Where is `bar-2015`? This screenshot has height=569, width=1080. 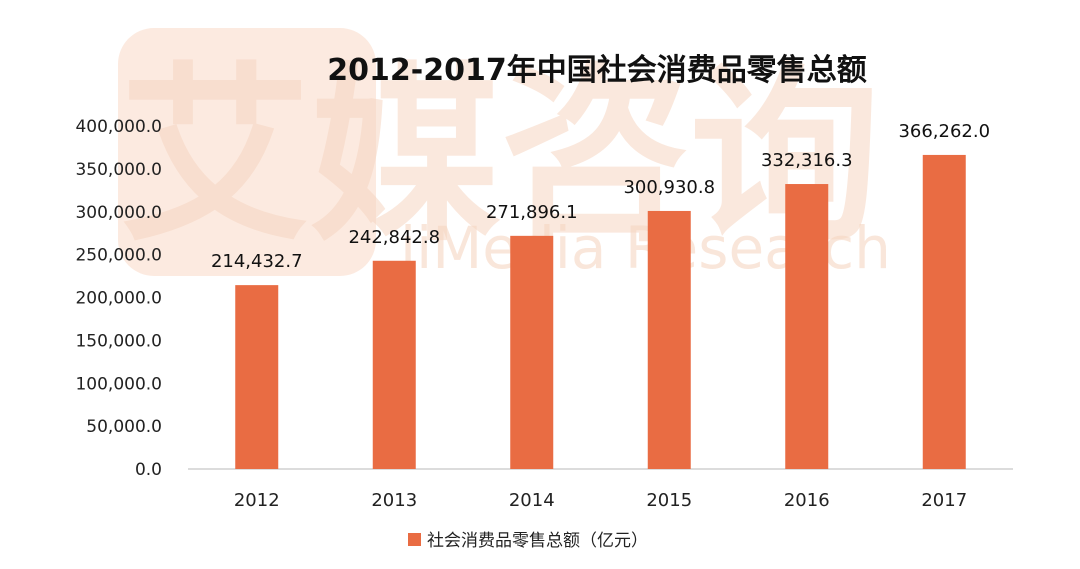 bar-2015 is located at coordinates (669, 339).